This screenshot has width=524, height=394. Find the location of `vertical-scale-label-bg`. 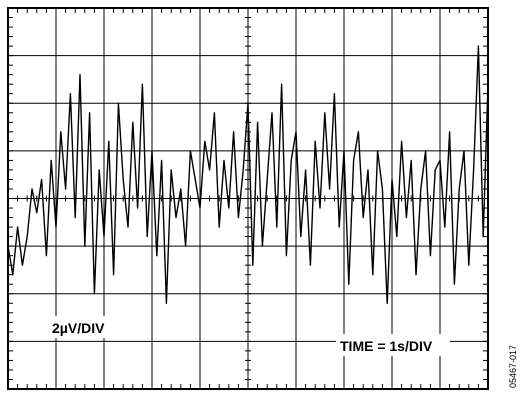

vertical-scale-label-bg is located at coordinates (89, 327).